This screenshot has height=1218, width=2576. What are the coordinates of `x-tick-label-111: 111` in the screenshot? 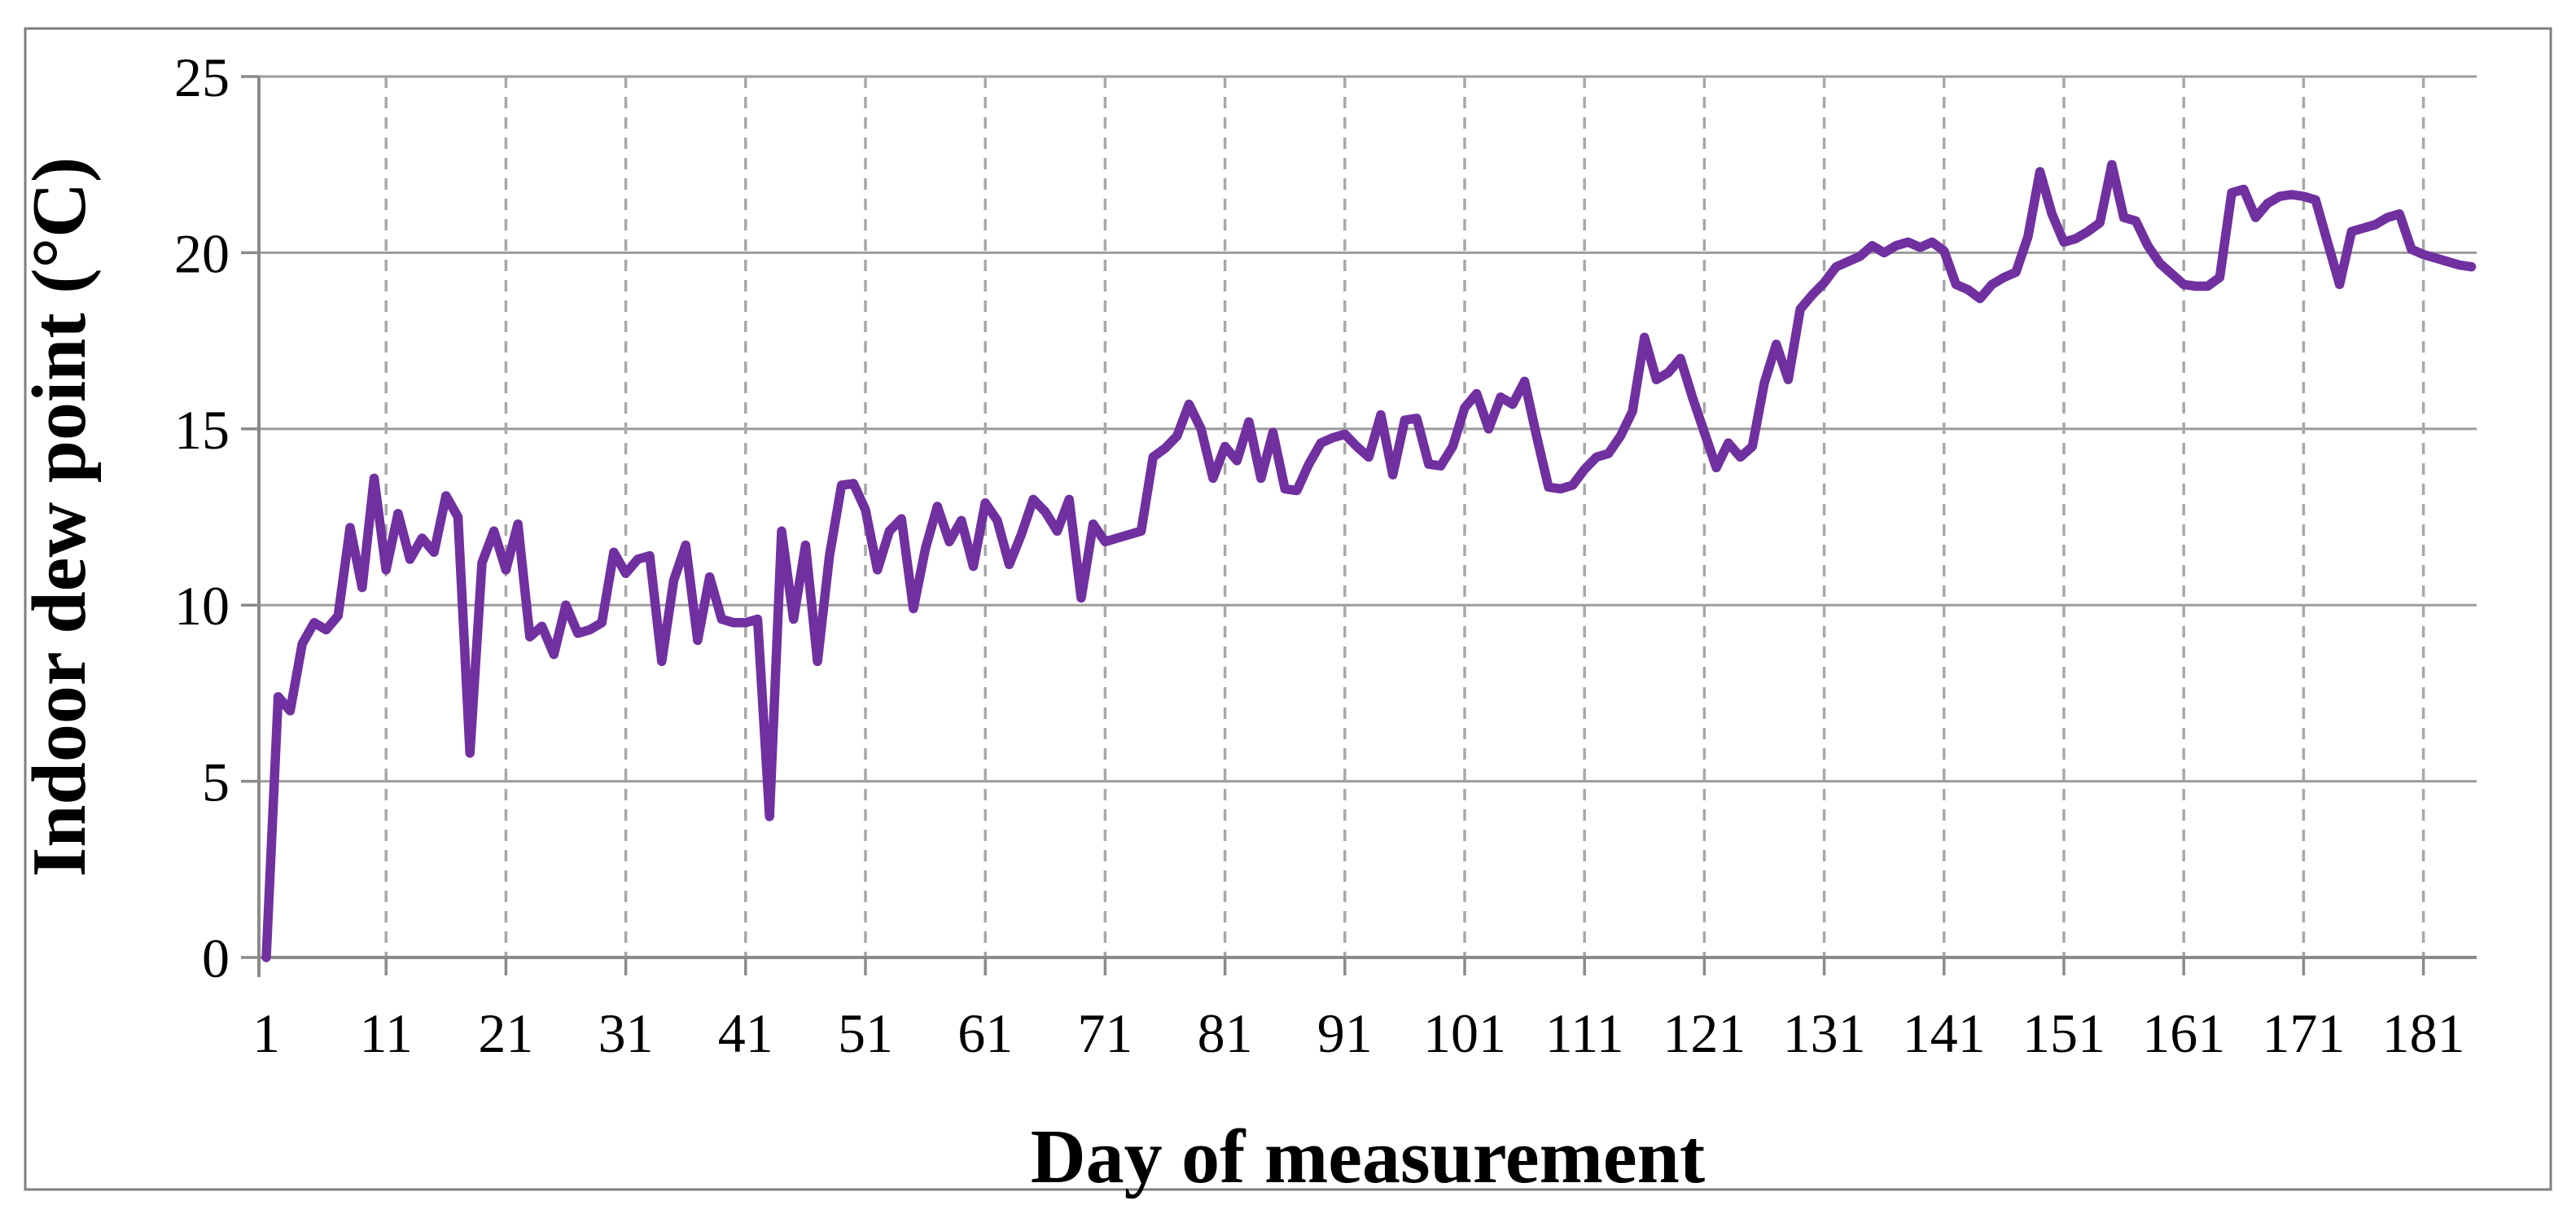 It's located at (1584, 1033).